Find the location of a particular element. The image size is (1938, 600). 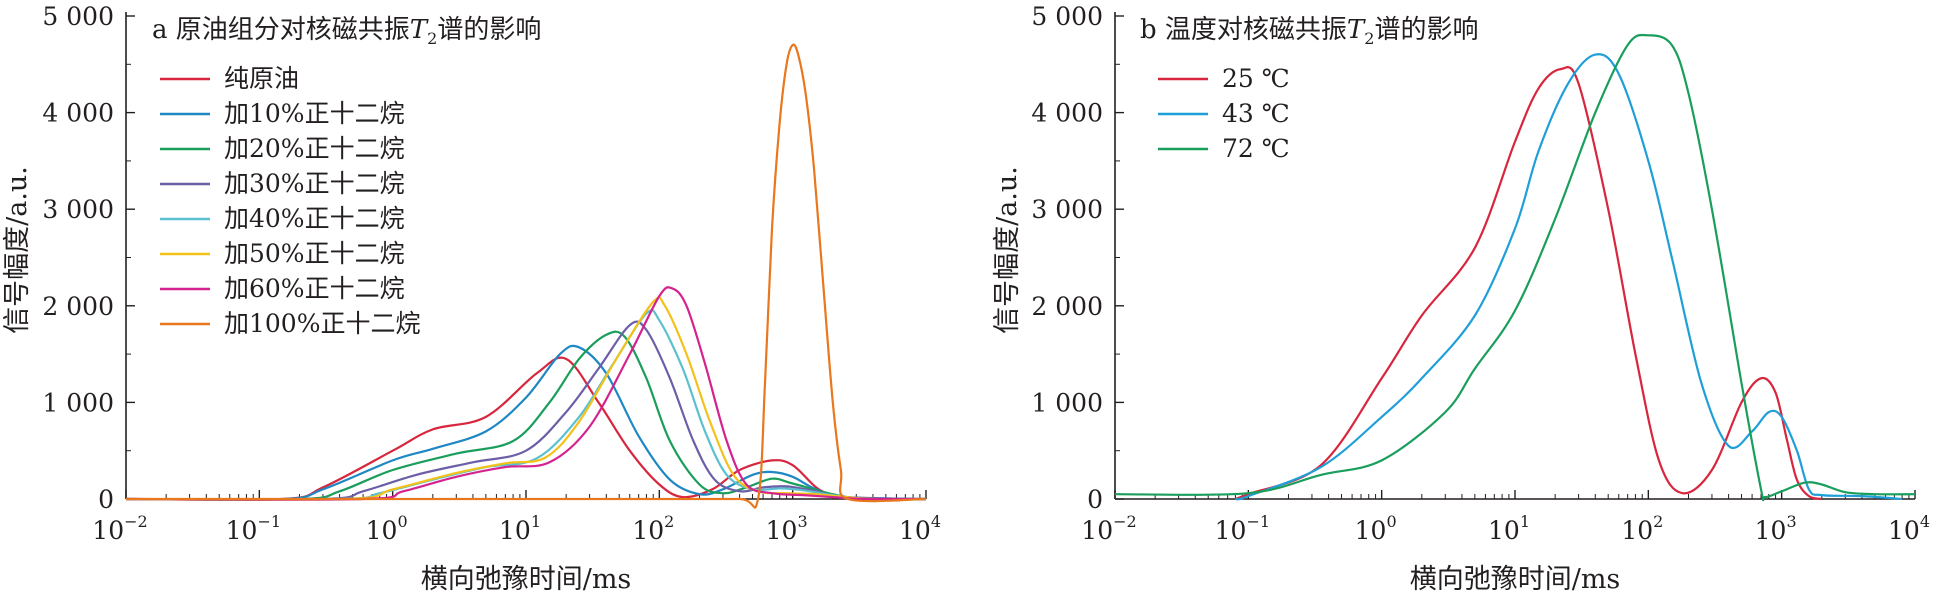

panel-b-xlabel: 横向弛豫时间/ms is located at coordinates (1515, 579).